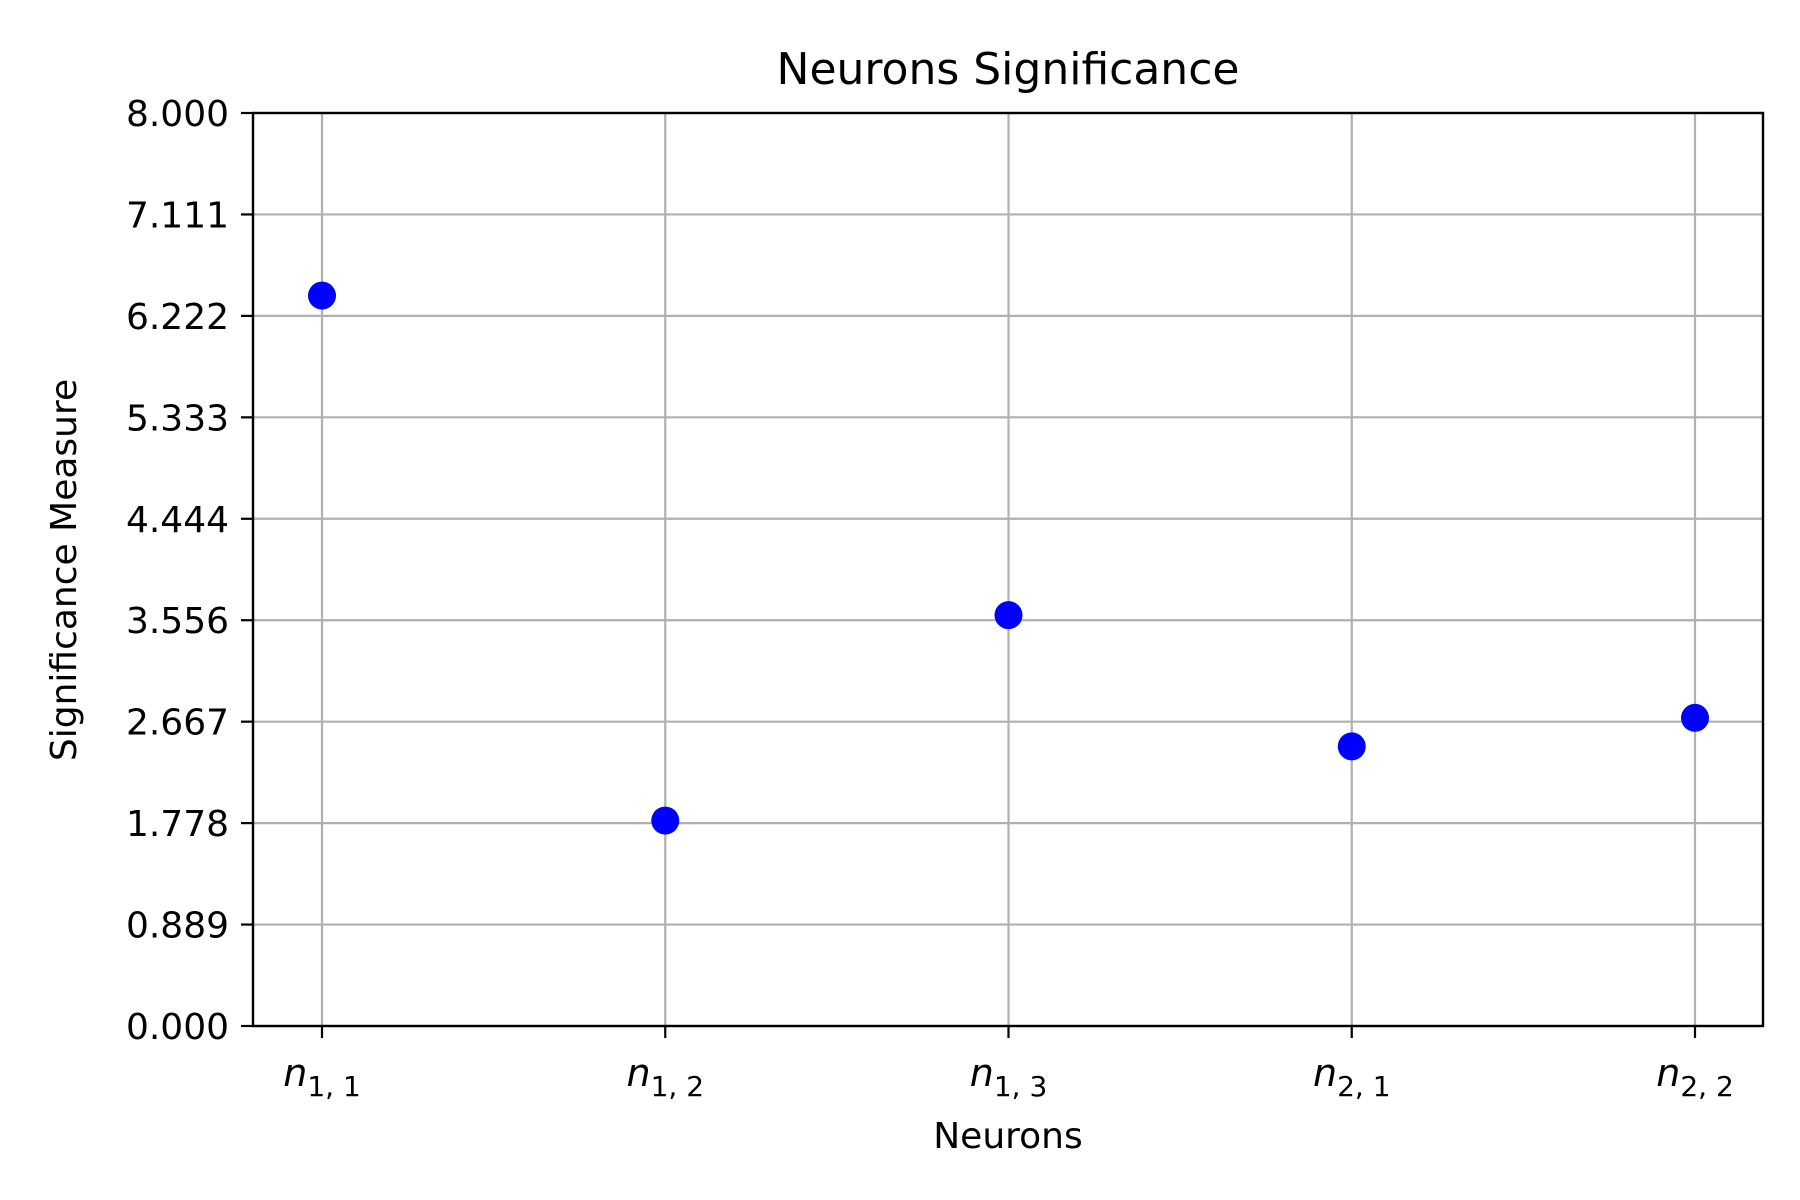 The width and height of the screenshot is (1800, 1200). What do you see at coordinates (177, 1027) in the screenshot?
I see `y-tick-label: 0.000` at bounding box center [177, 1027].